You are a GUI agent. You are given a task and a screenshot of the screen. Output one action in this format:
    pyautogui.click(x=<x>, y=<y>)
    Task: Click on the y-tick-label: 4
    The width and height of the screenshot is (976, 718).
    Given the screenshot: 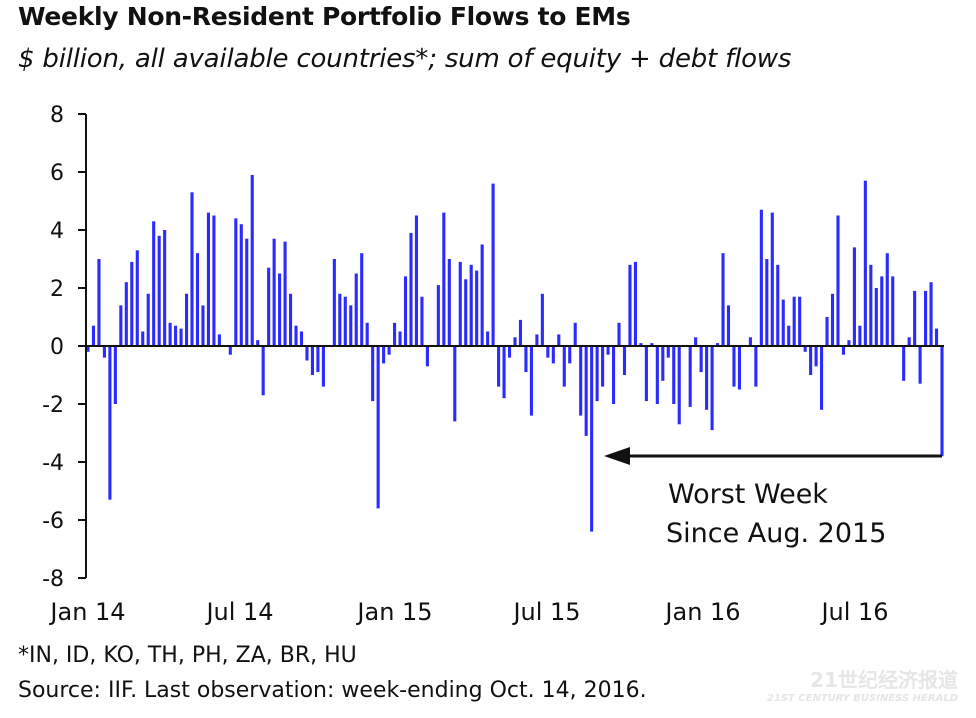 What is the action you would take?
    pyautogui.click(x=57, y=231)
    